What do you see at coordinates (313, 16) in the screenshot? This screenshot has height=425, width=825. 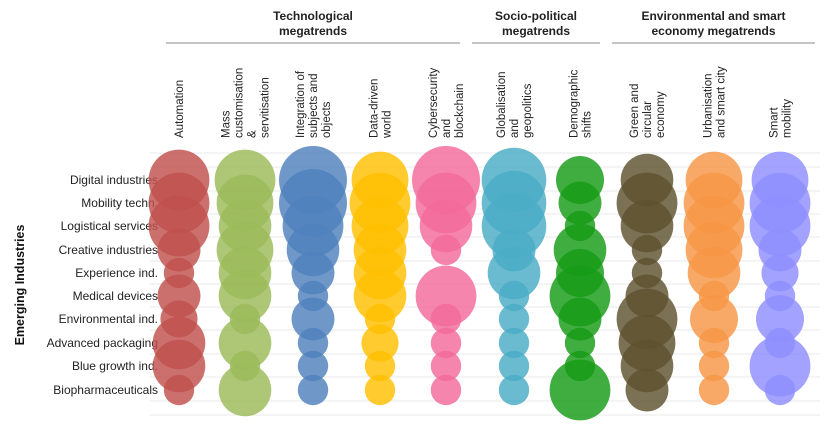 I see `group-title: Technological` at bounding box center [313, 16].